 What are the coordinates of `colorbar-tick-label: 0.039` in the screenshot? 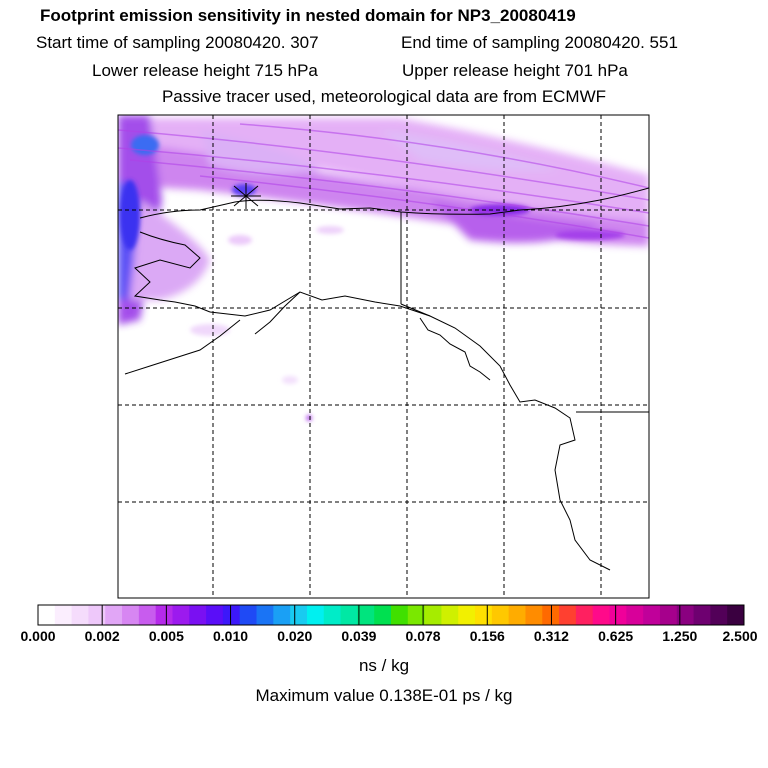 It's located at (359, 636).